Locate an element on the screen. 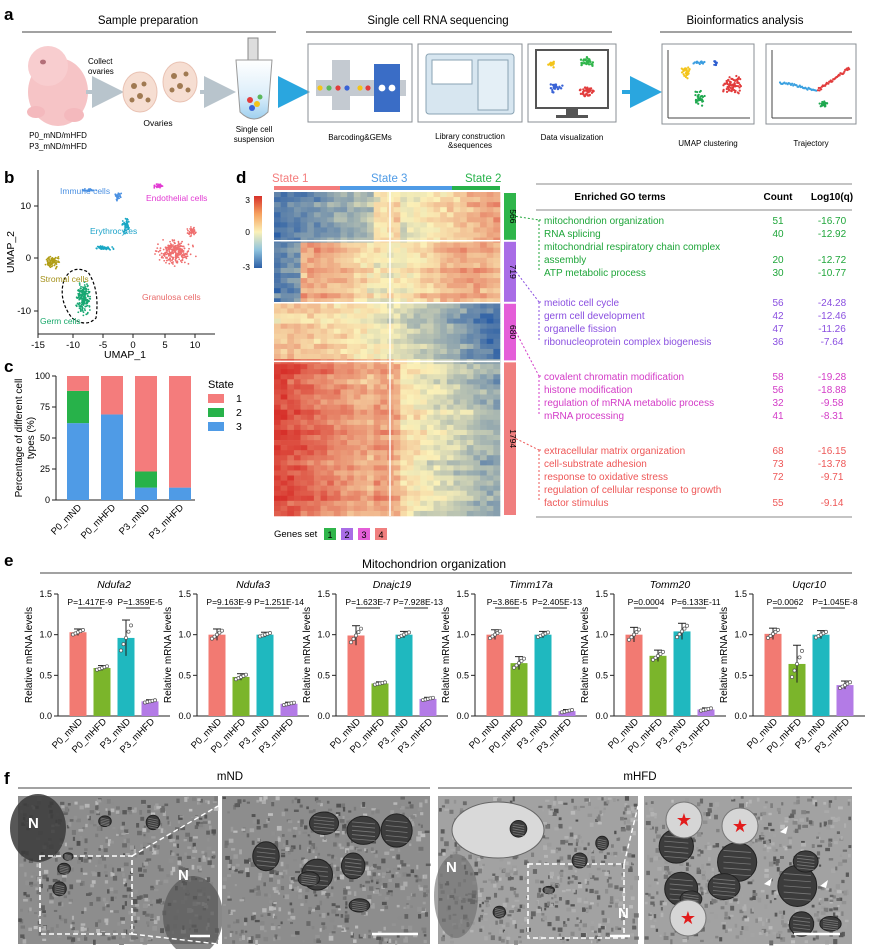  bar-P3_mND is located at coordinates (821, 675).